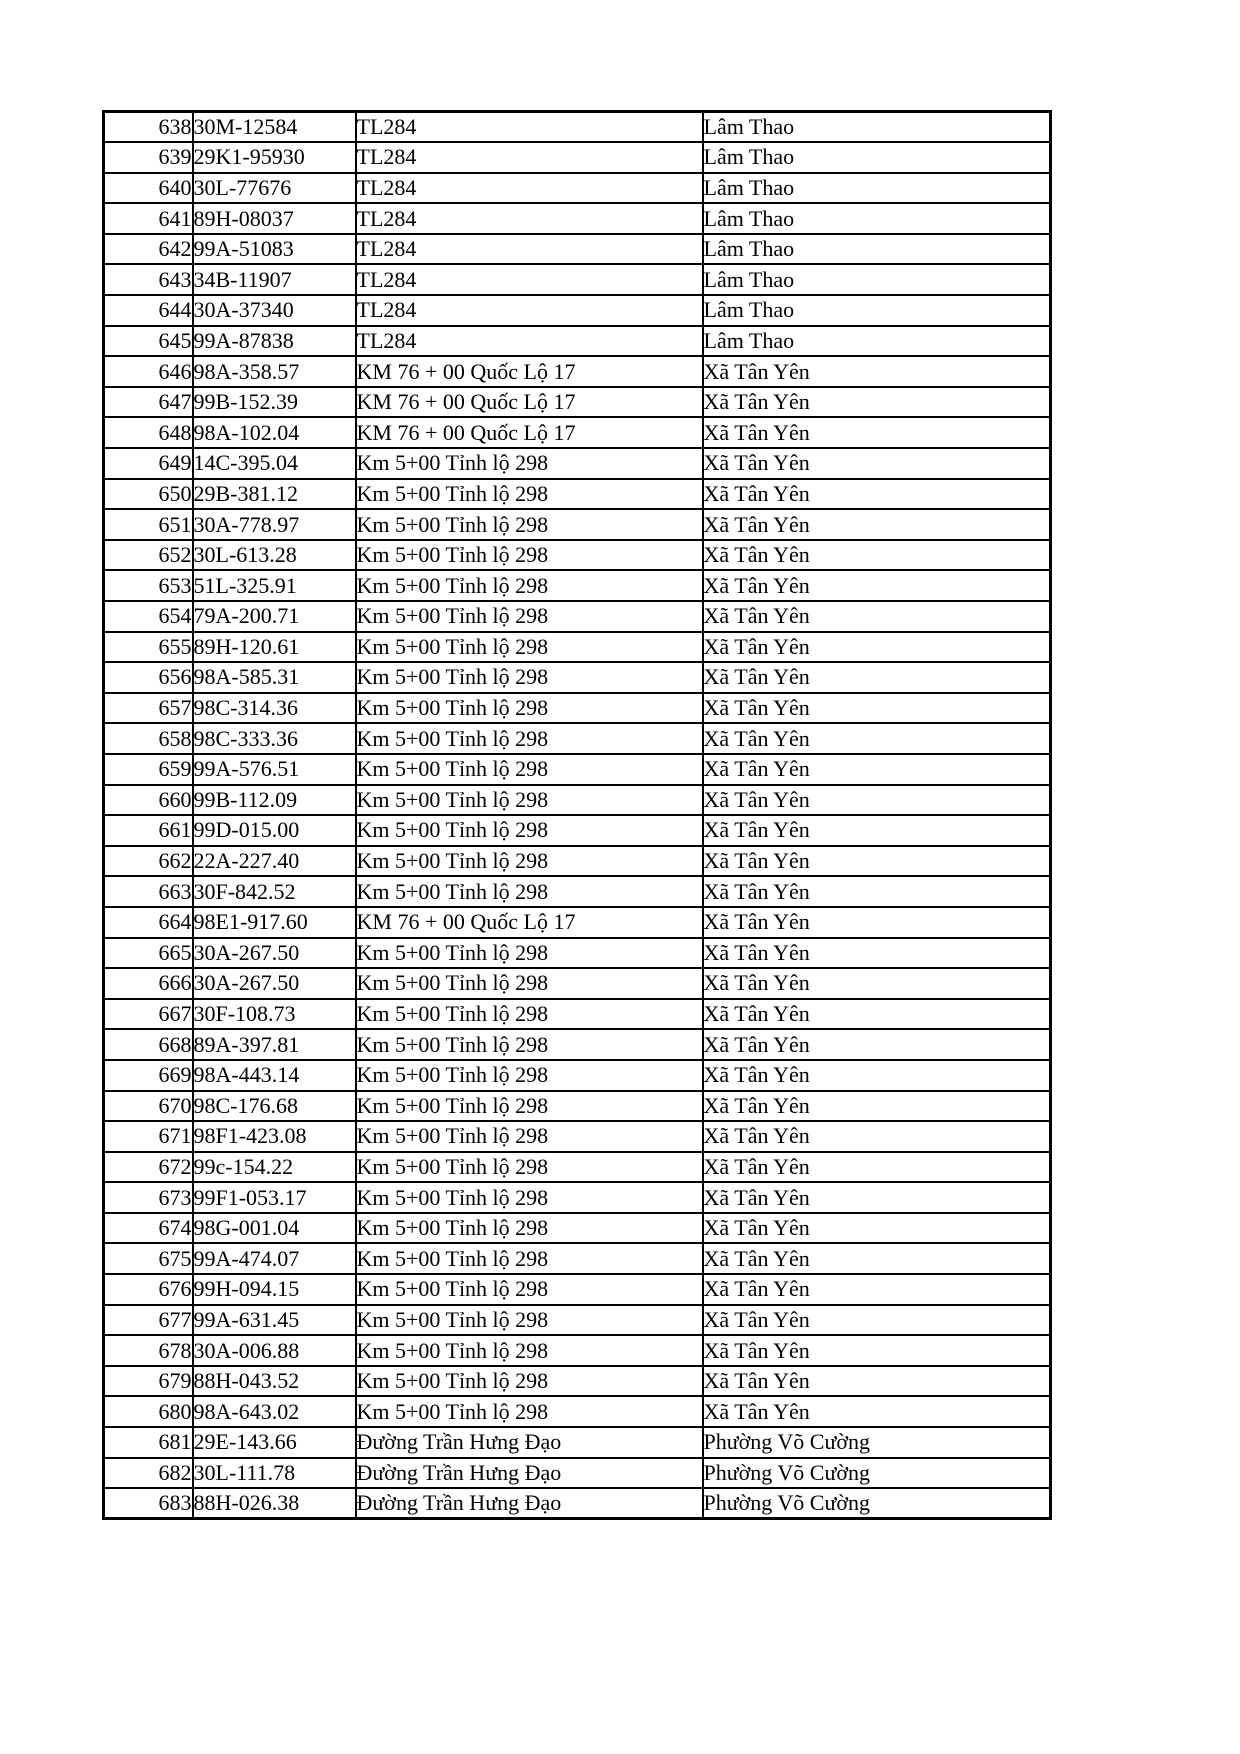  I want to click on table-row: 642 99A-51083 TL284 Lâm Thao, so click(577, 249).